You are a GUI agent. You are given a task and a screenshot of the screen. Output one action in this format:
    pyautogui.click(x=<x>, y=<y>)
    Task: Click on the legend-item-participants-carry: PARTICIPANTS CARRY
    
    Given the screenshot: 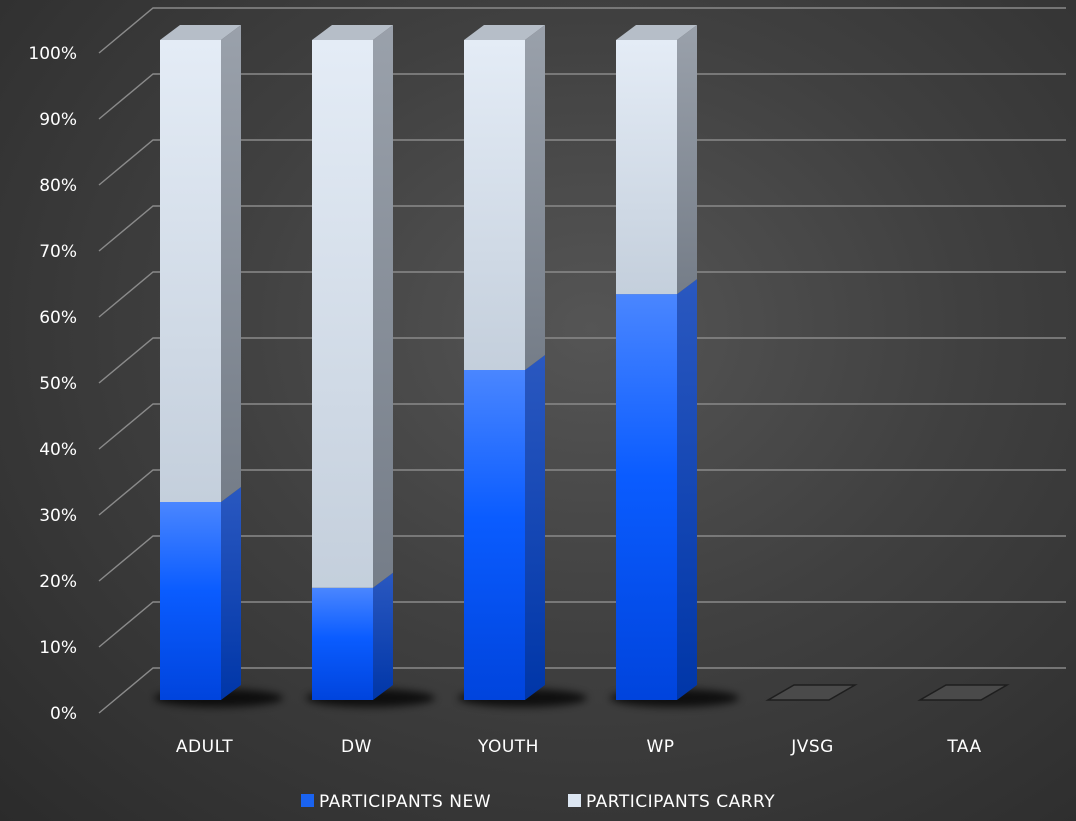 What is the action you would take?
    pyautogui.click(x=671, y=802)
    